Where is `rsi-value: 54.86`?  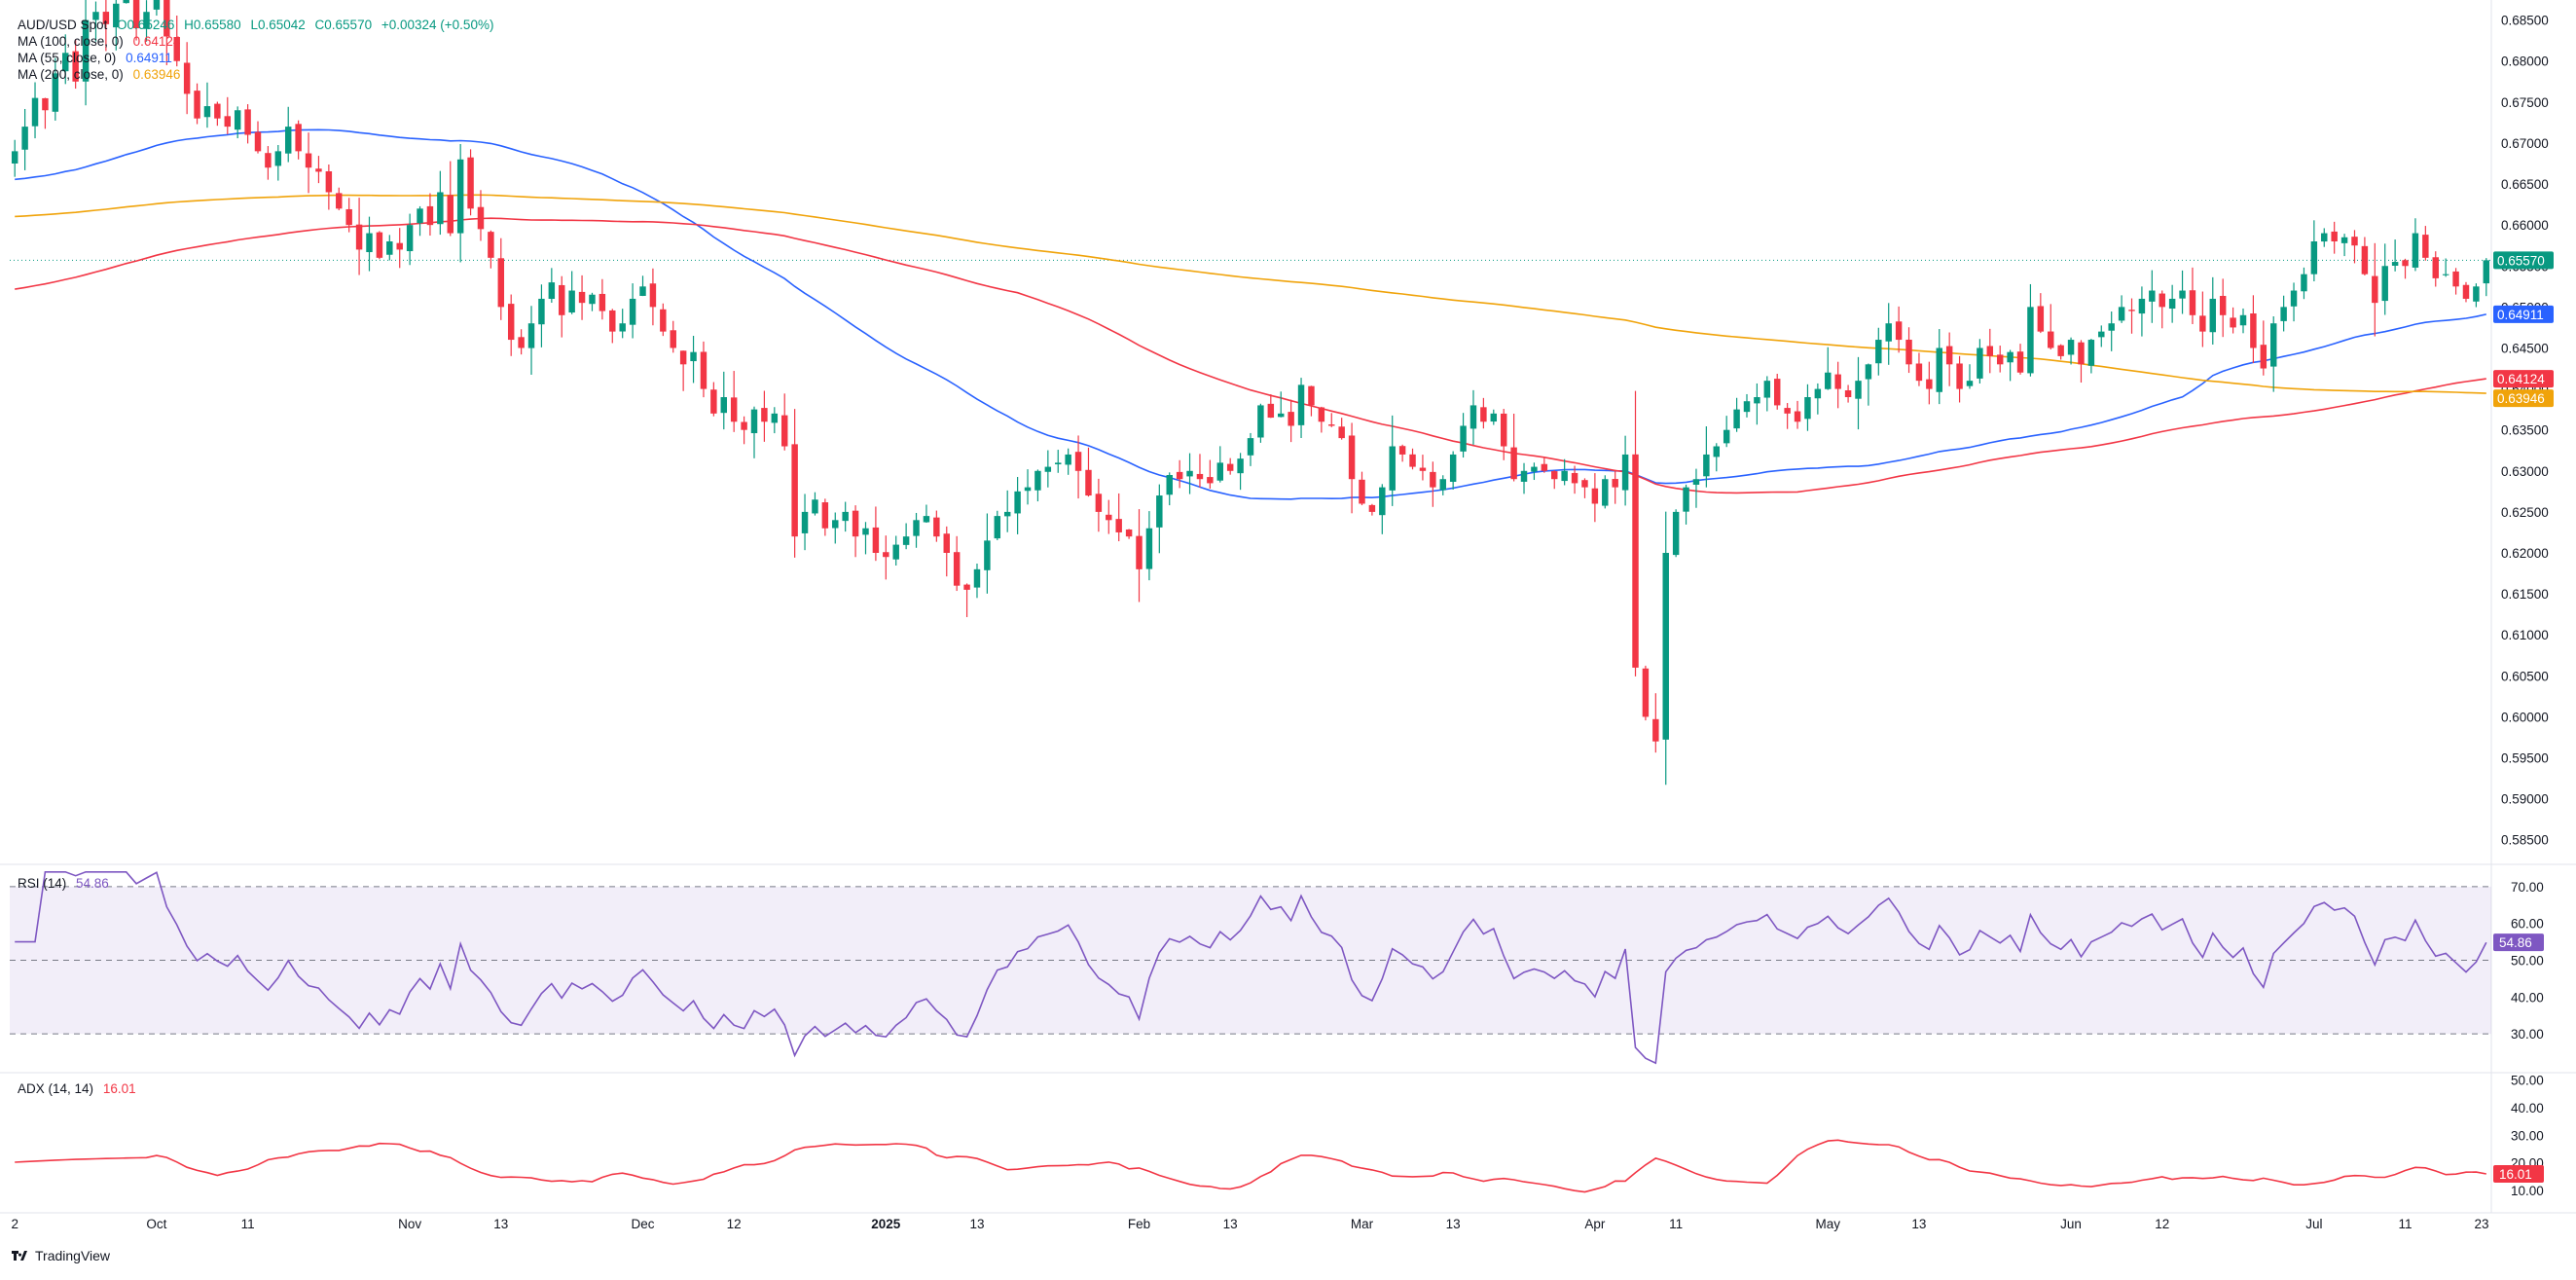
rsi-value: 54.86 is located at coordinates (92, 883).